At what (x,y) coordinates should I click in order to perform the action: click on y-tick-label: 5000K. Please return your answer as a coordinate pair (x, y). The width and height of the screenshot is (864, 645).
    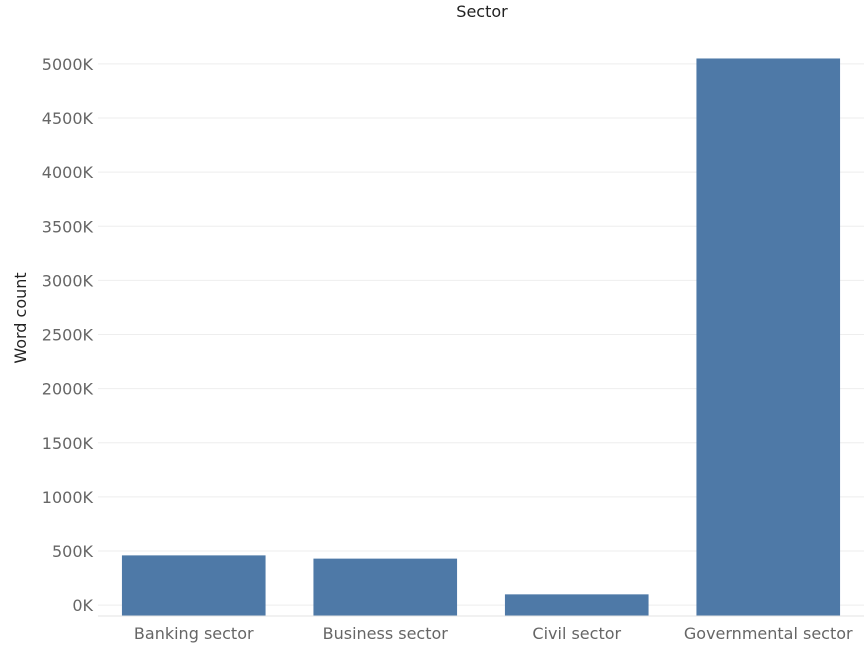
    Looking at the image, I should click on (68, 64).